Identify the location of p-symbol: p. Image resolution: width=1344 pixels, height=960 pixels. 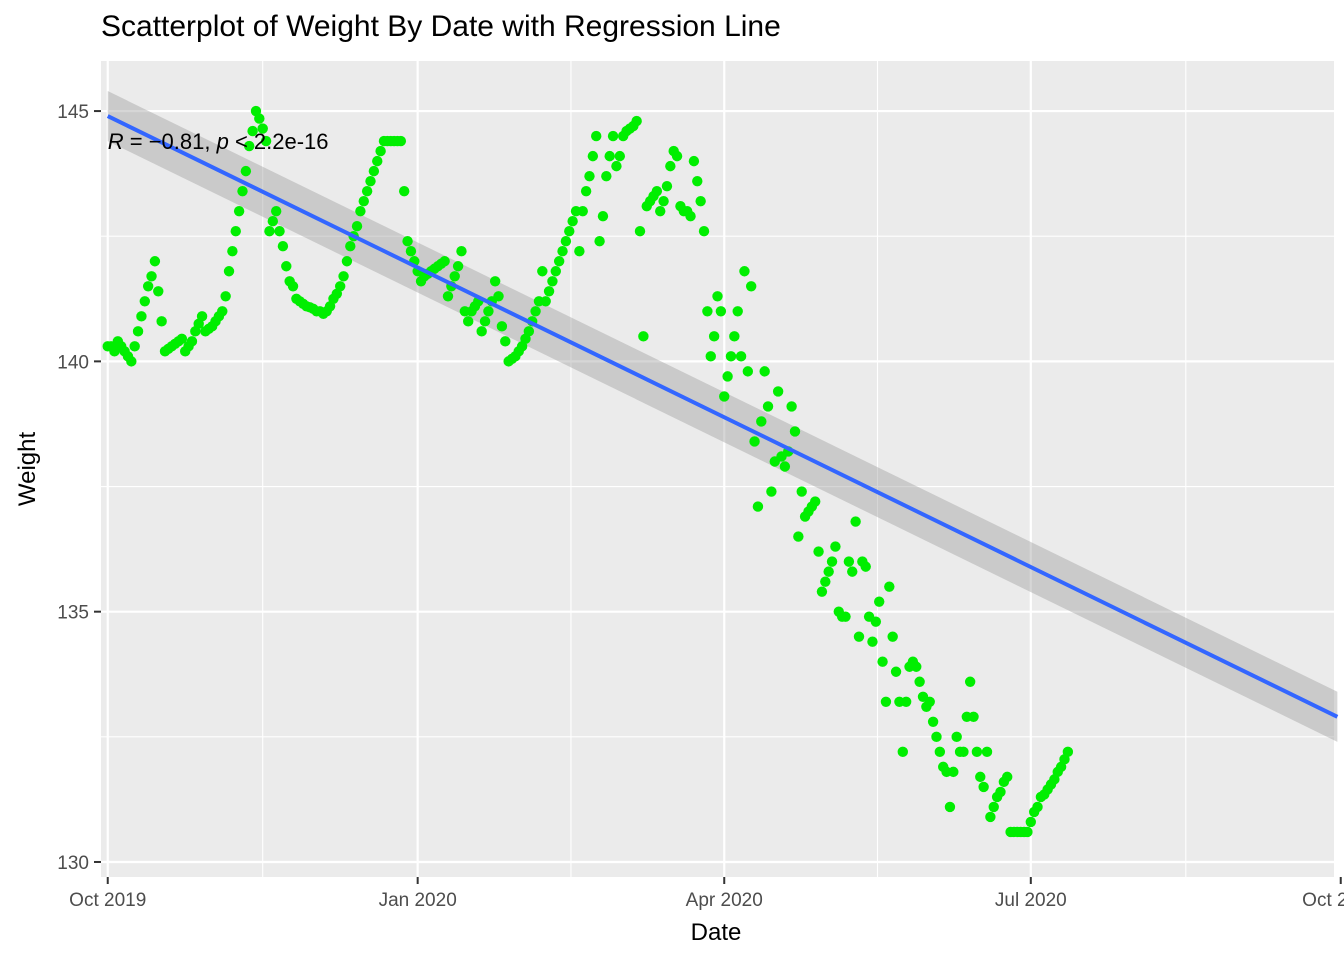
(222, 141).